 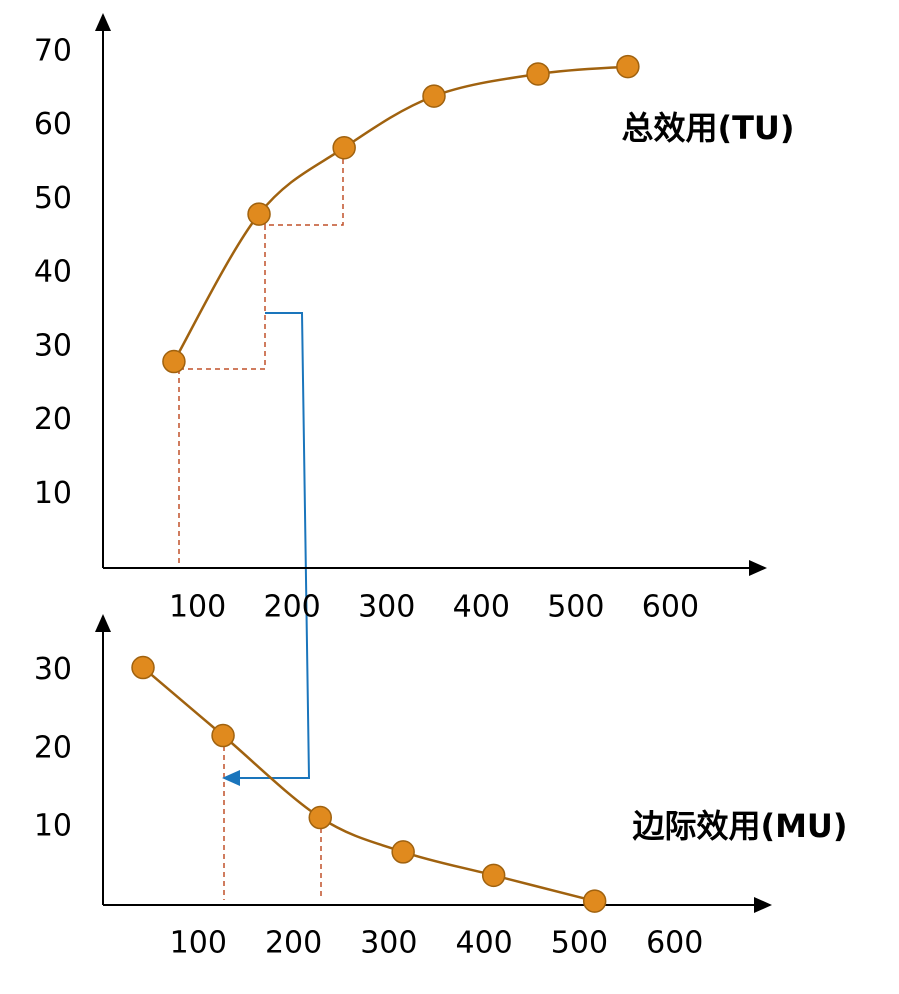 What do you see at coordinates (368, 784) in the screenshot?
I see `curve` at bounding box center [368, 784].